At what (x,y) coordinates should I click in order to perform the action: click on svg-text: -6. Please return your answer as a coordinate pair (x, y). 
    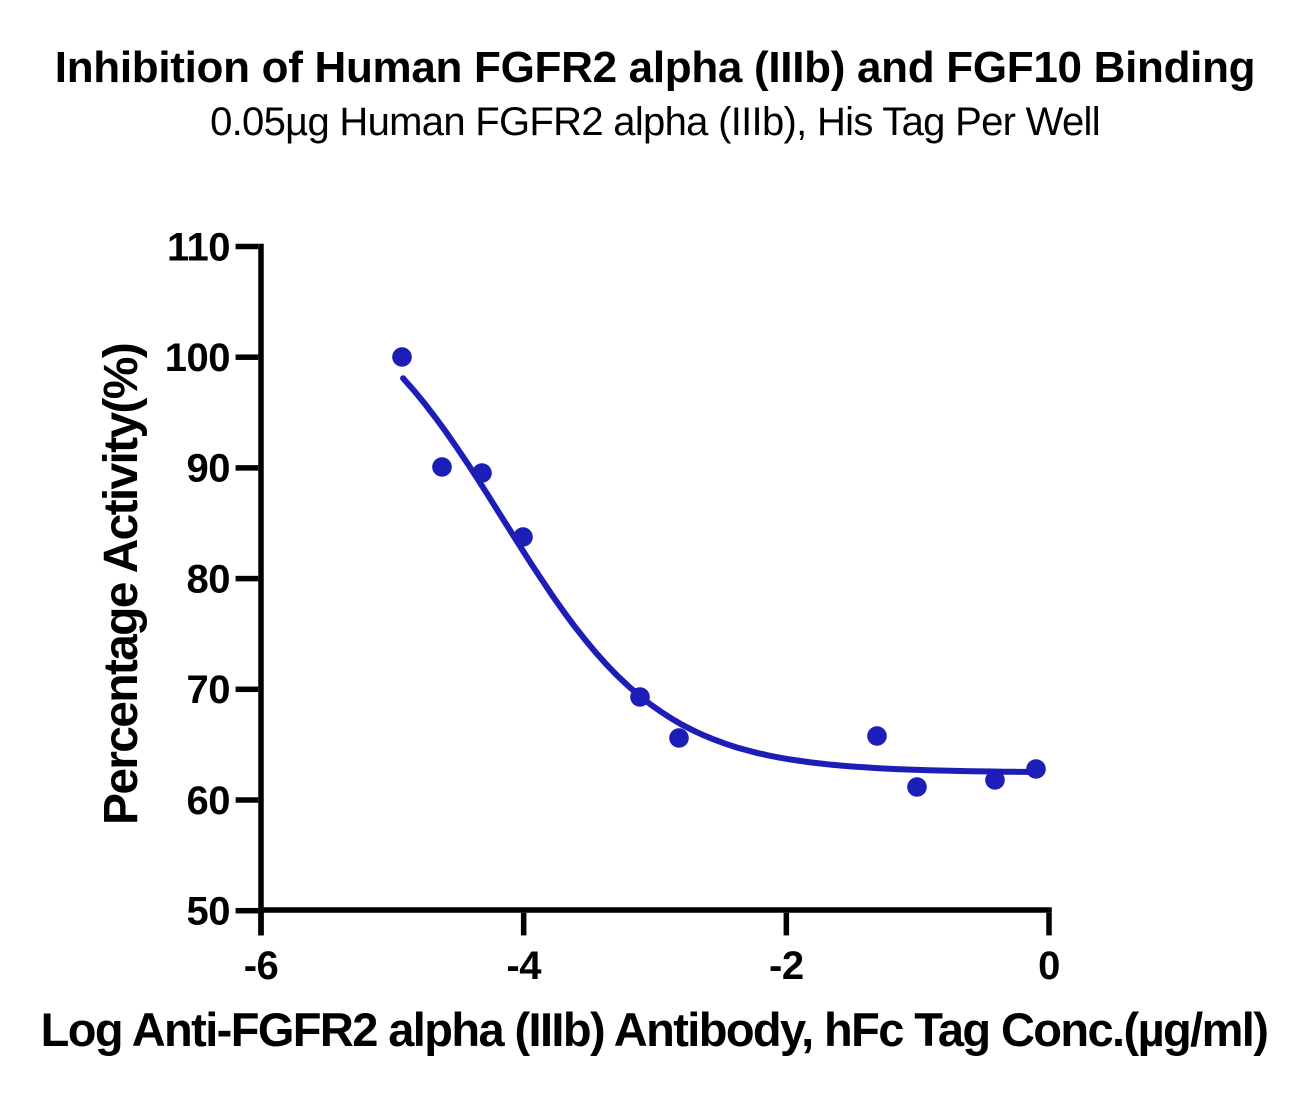
    Looking at the image, I should click on (261, 966).